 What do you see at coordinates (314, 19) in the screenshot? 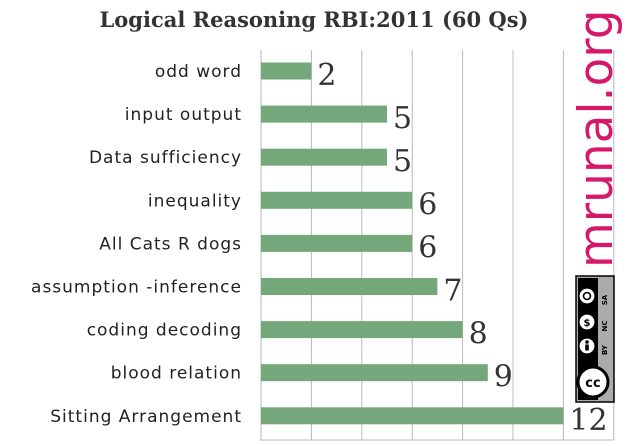
I see `chart-title: Logical Reasoning RBI:2011 (60 Qs)` at bounding box center [314, 19].